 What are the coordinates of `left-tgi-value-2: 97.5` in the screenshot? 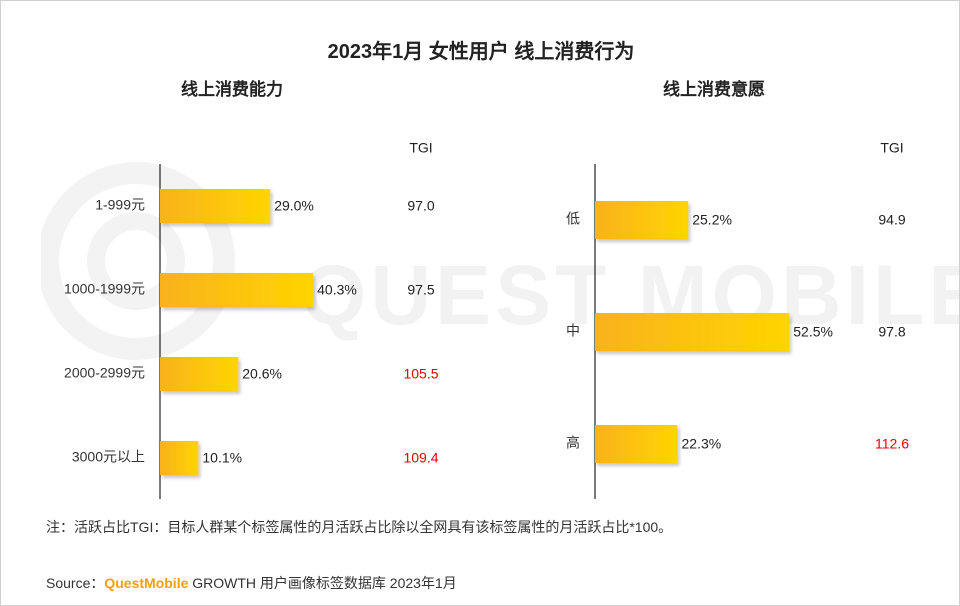 It's located at (420, 290).